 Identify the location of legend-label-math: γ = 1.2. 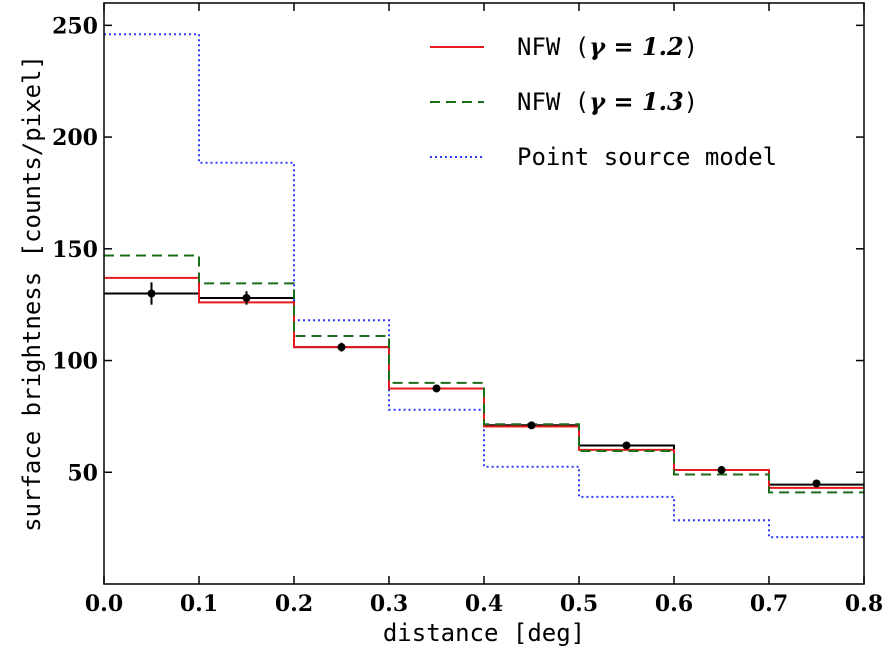
(636, 46).